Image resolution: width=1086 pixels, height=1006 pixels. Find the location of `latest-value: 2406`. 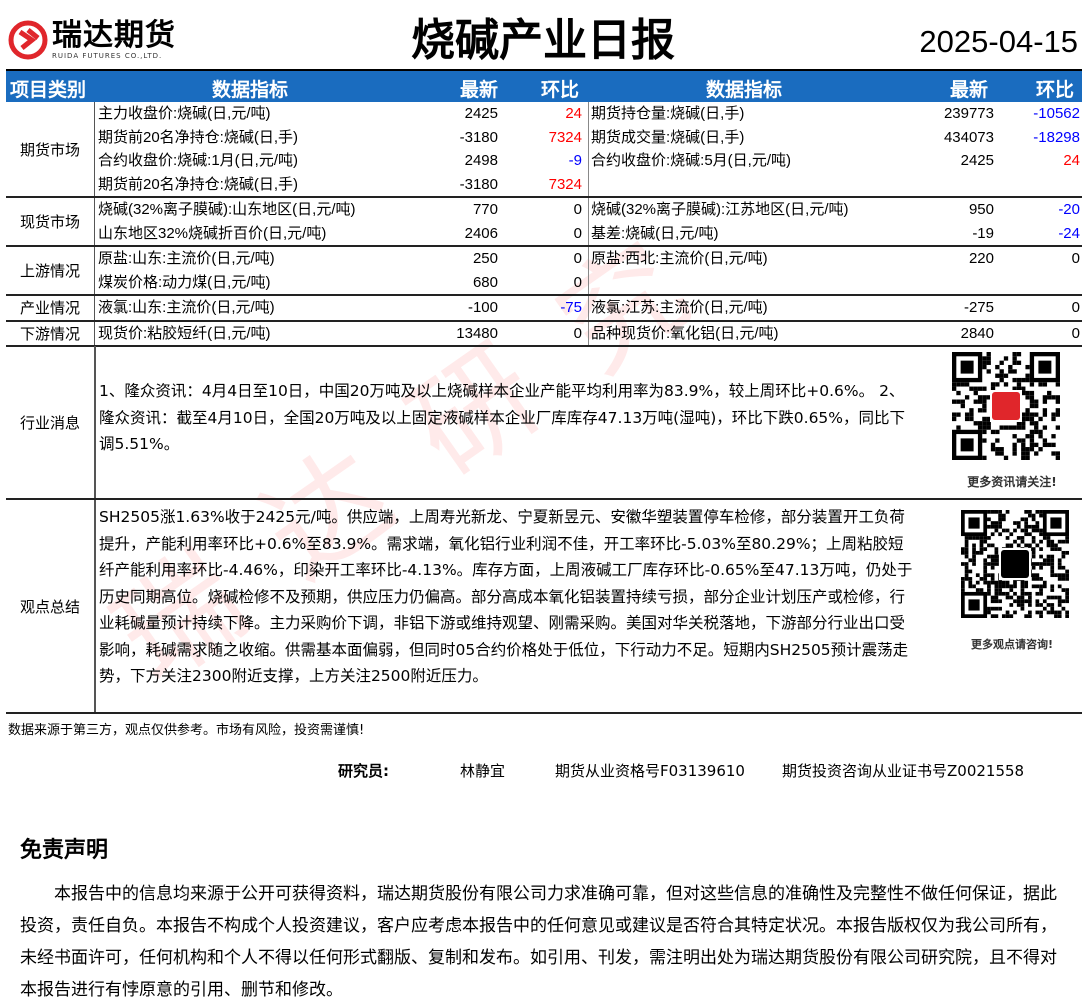

latest-value: 2406 is located at coordinates (481, 233).